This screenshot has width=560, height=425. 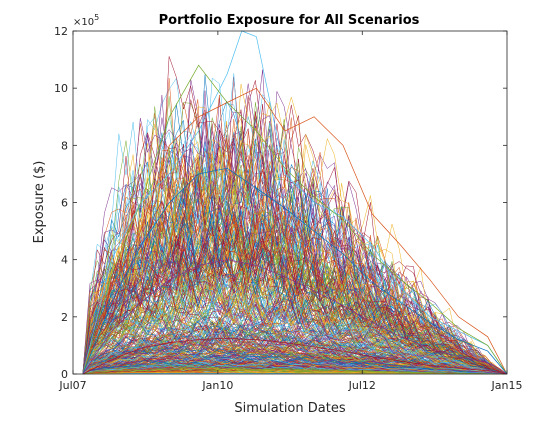 I want to click on y-tick-label: 0, so click(x=64, y=374).